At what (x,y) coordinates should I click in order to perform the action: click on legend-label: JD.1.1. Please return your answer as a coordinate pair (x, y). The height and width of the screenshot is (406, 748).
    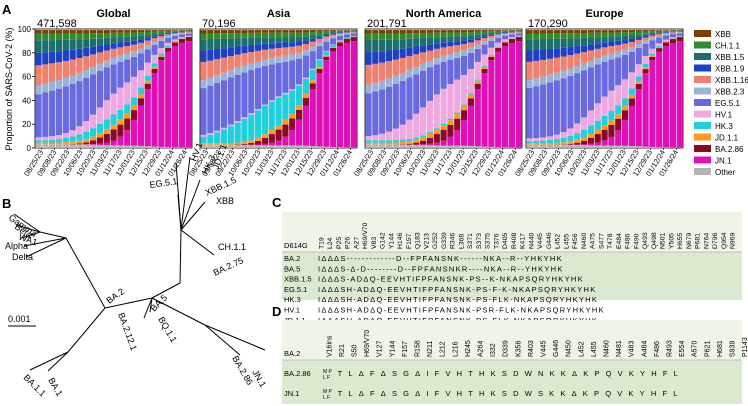
    Looking at the image, I should click on (727, 138).